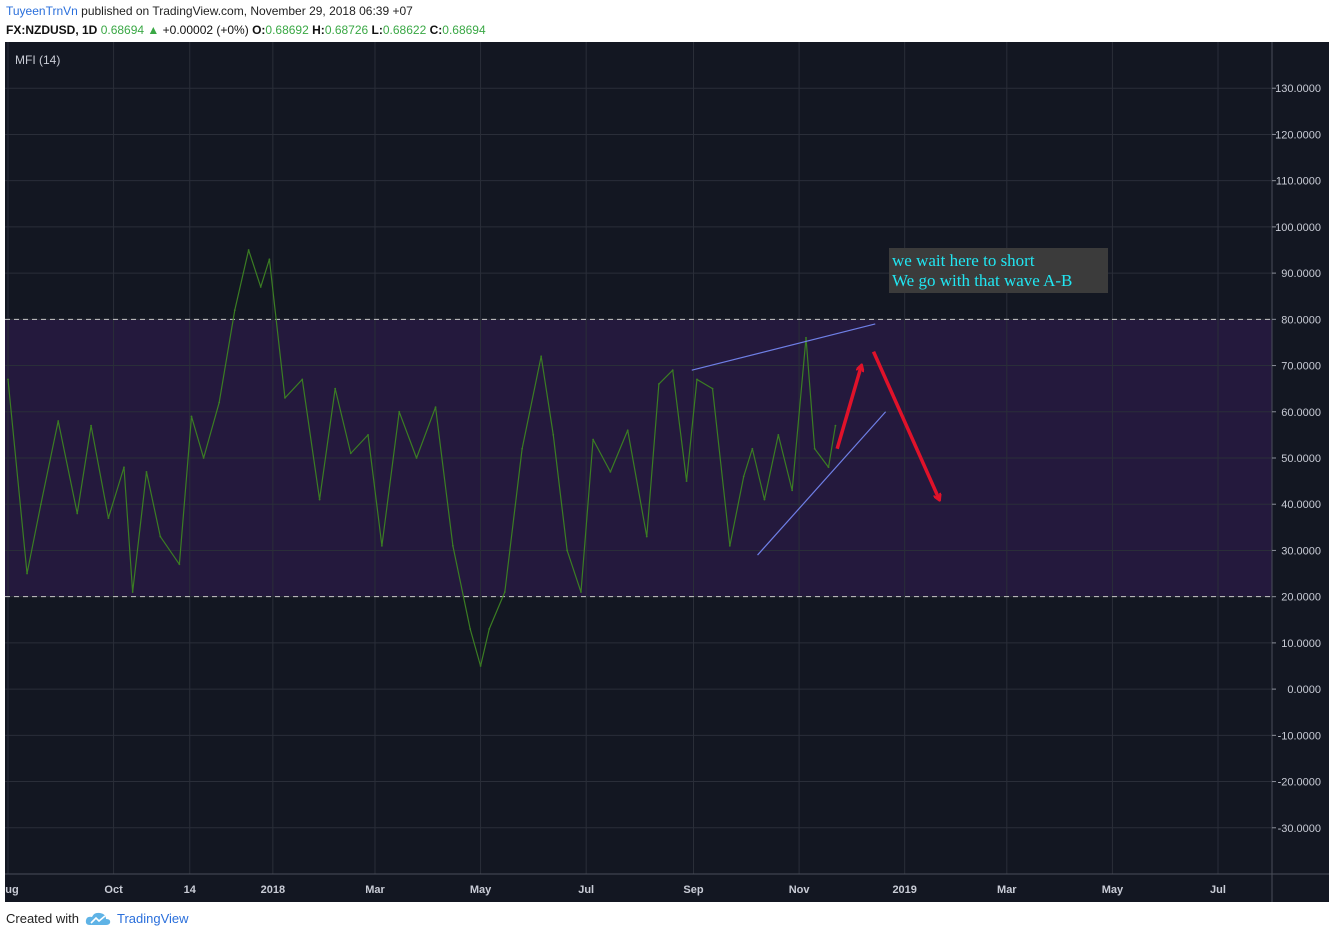 The height and width of the screenshot is (937, 1335). I want to click on y-tick-label: 40.0000, so click(1301, 505).